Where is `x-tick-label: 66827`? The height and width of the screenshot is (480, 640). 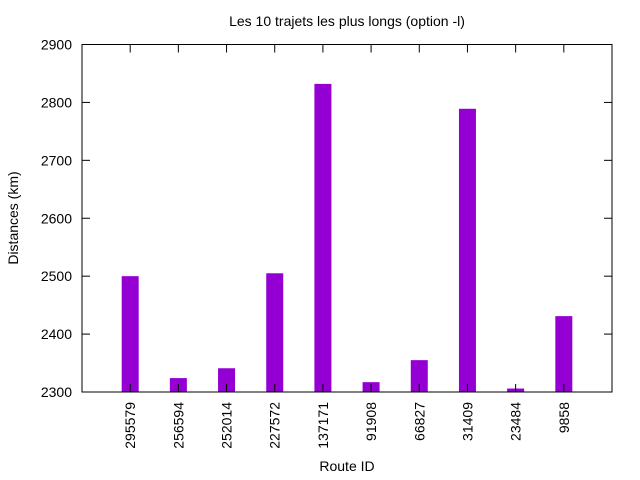 x-tick-label: 66827 is located at coordinates (419, 421).